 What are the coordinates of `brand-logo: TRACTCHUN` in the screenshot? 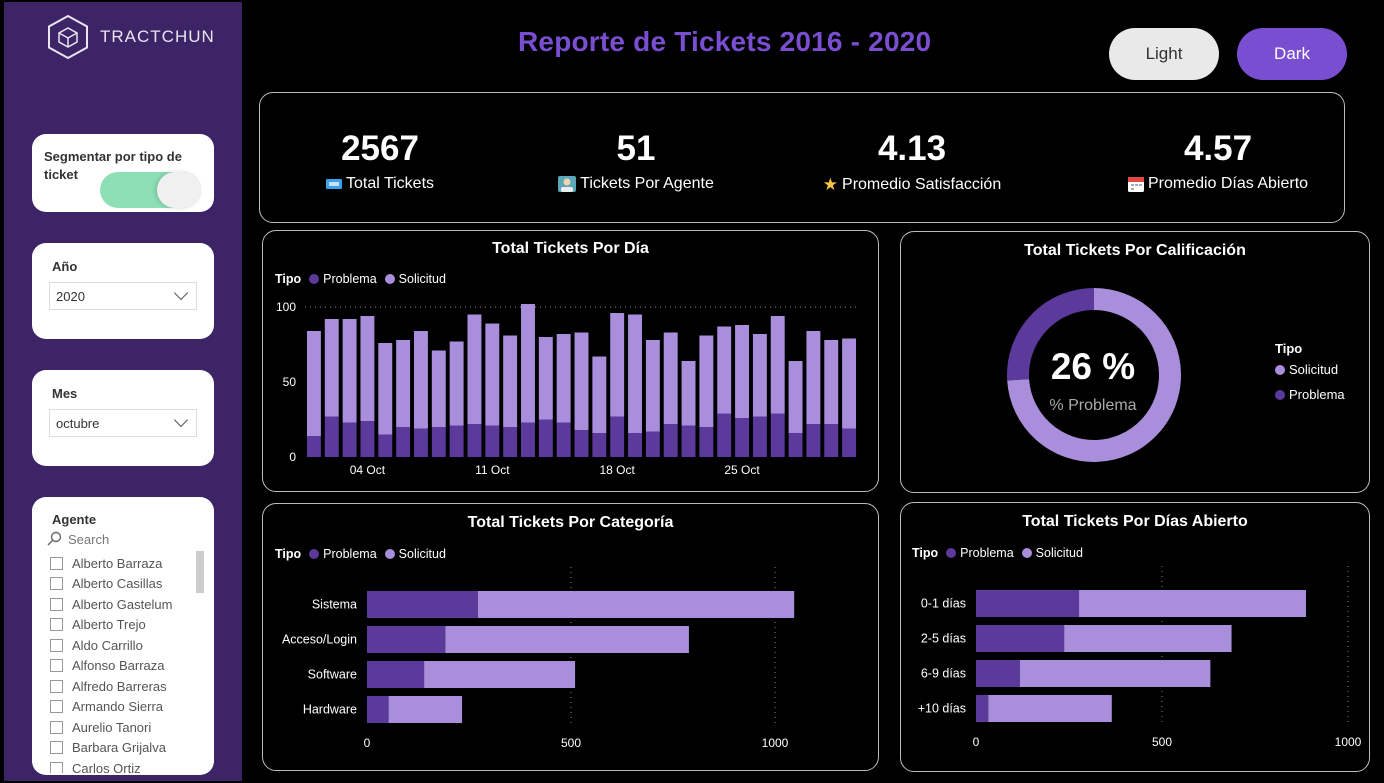 It's located at (130, 37).